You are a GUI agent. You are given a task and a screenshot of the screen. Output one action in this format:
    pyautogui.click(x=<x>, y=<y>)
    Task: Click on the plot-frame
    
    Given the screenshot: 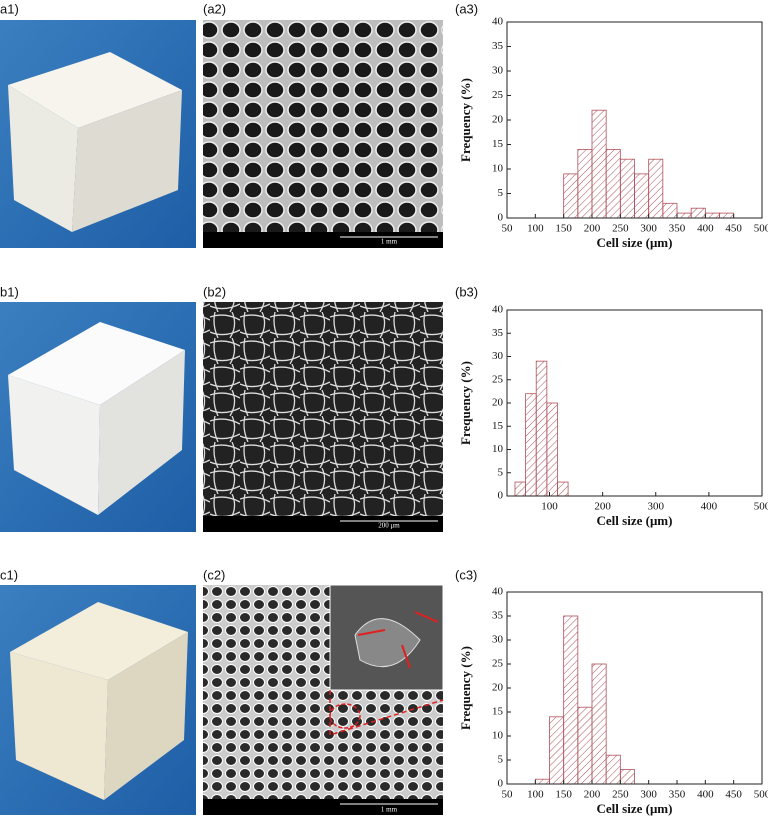 What is the action you would take?
    pyautogui.click(x=634, y=688)
    